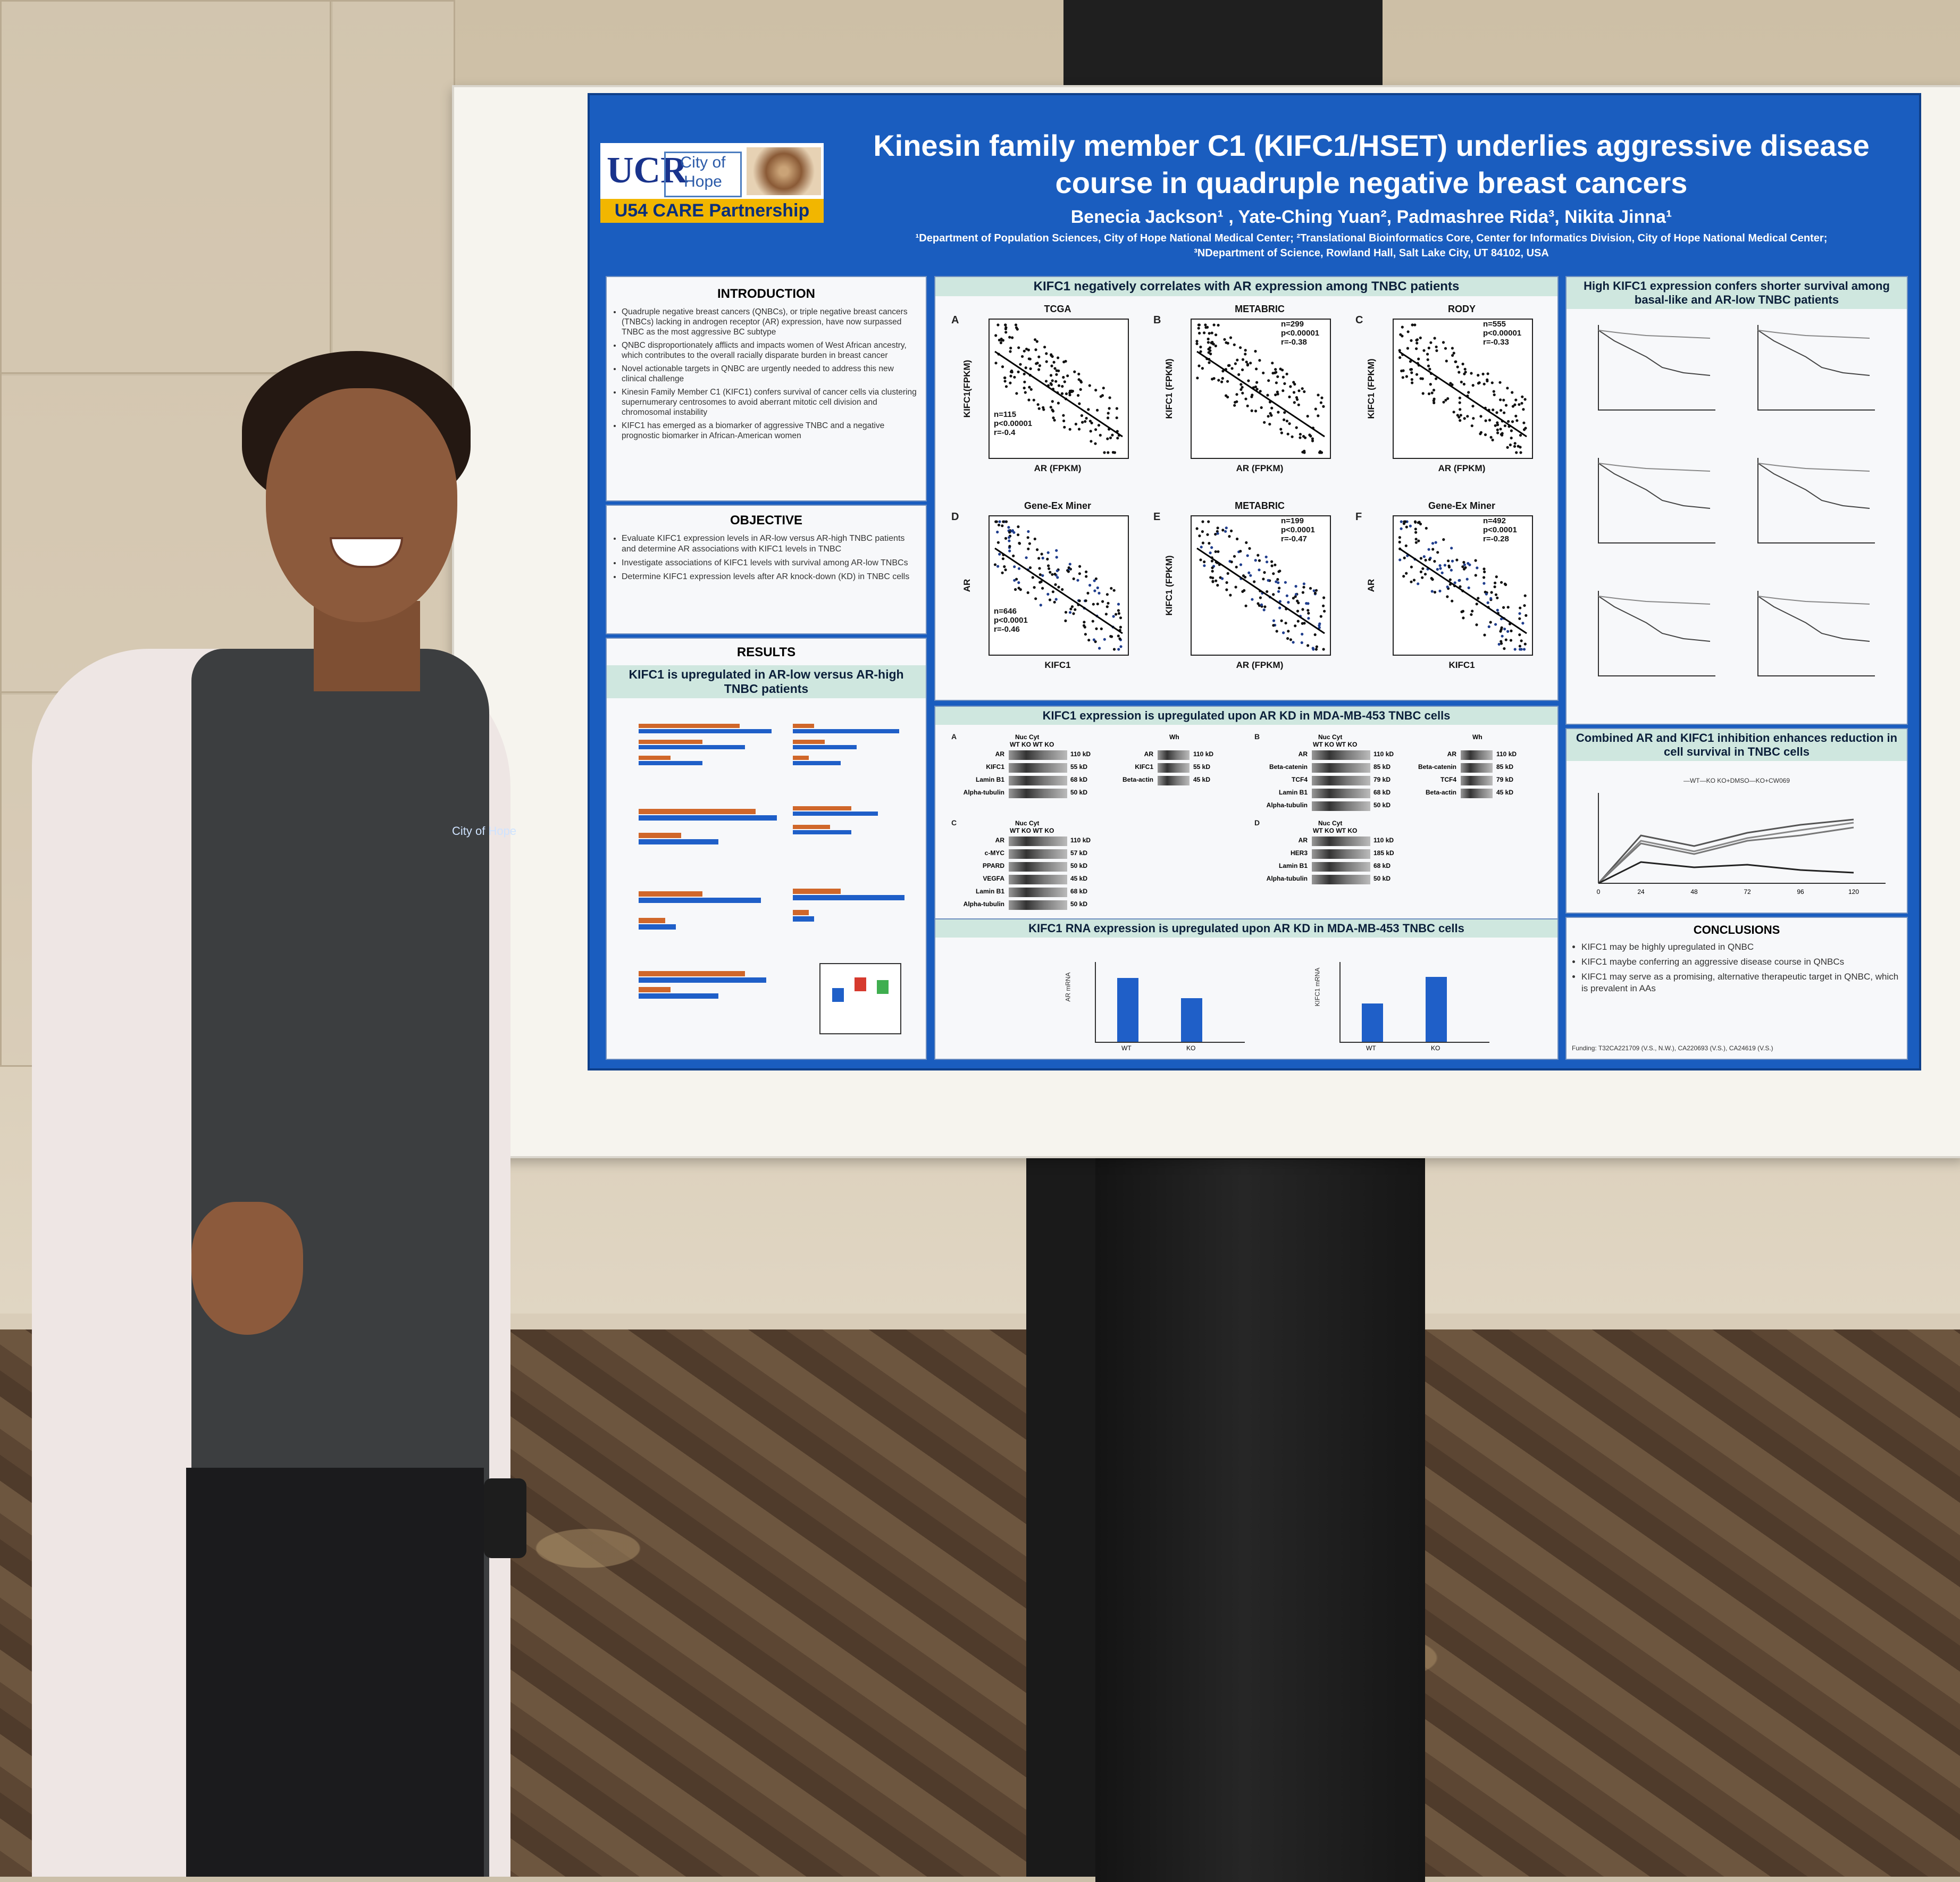  What do you see at coordinates (1358, 517) in the screenshot?
I see `panel-letter: F` at bounding box center [1358, 517].